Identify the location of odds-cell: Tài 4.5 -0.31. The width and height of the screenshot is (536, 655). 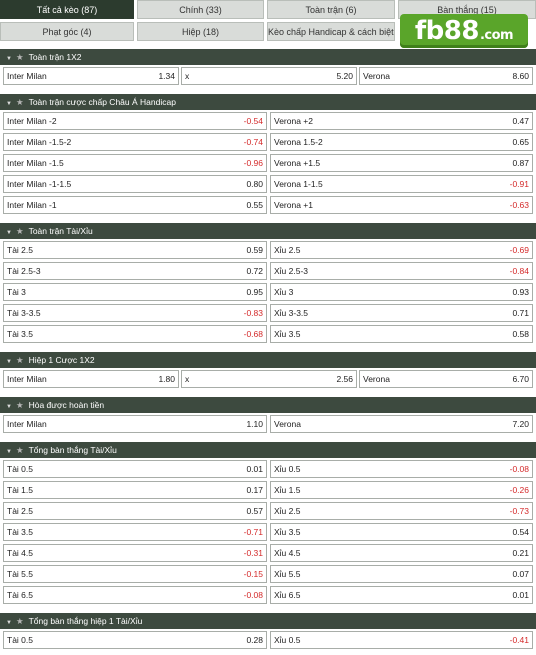
(135, 553).